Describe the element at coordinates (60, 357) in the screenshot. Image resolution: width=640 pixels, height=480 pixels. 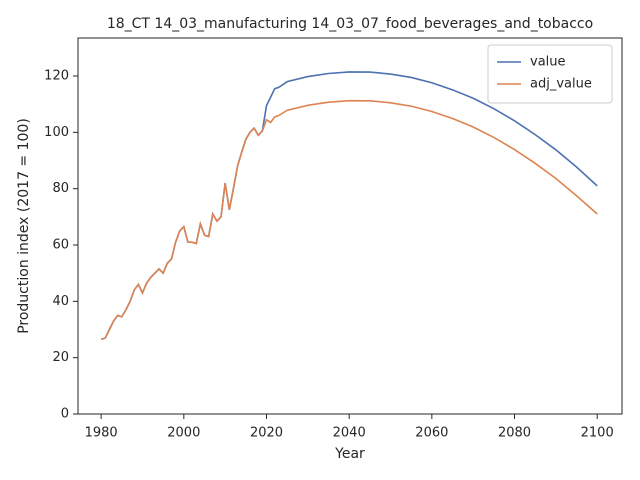
I see `y-tick-label: 20` at that location.